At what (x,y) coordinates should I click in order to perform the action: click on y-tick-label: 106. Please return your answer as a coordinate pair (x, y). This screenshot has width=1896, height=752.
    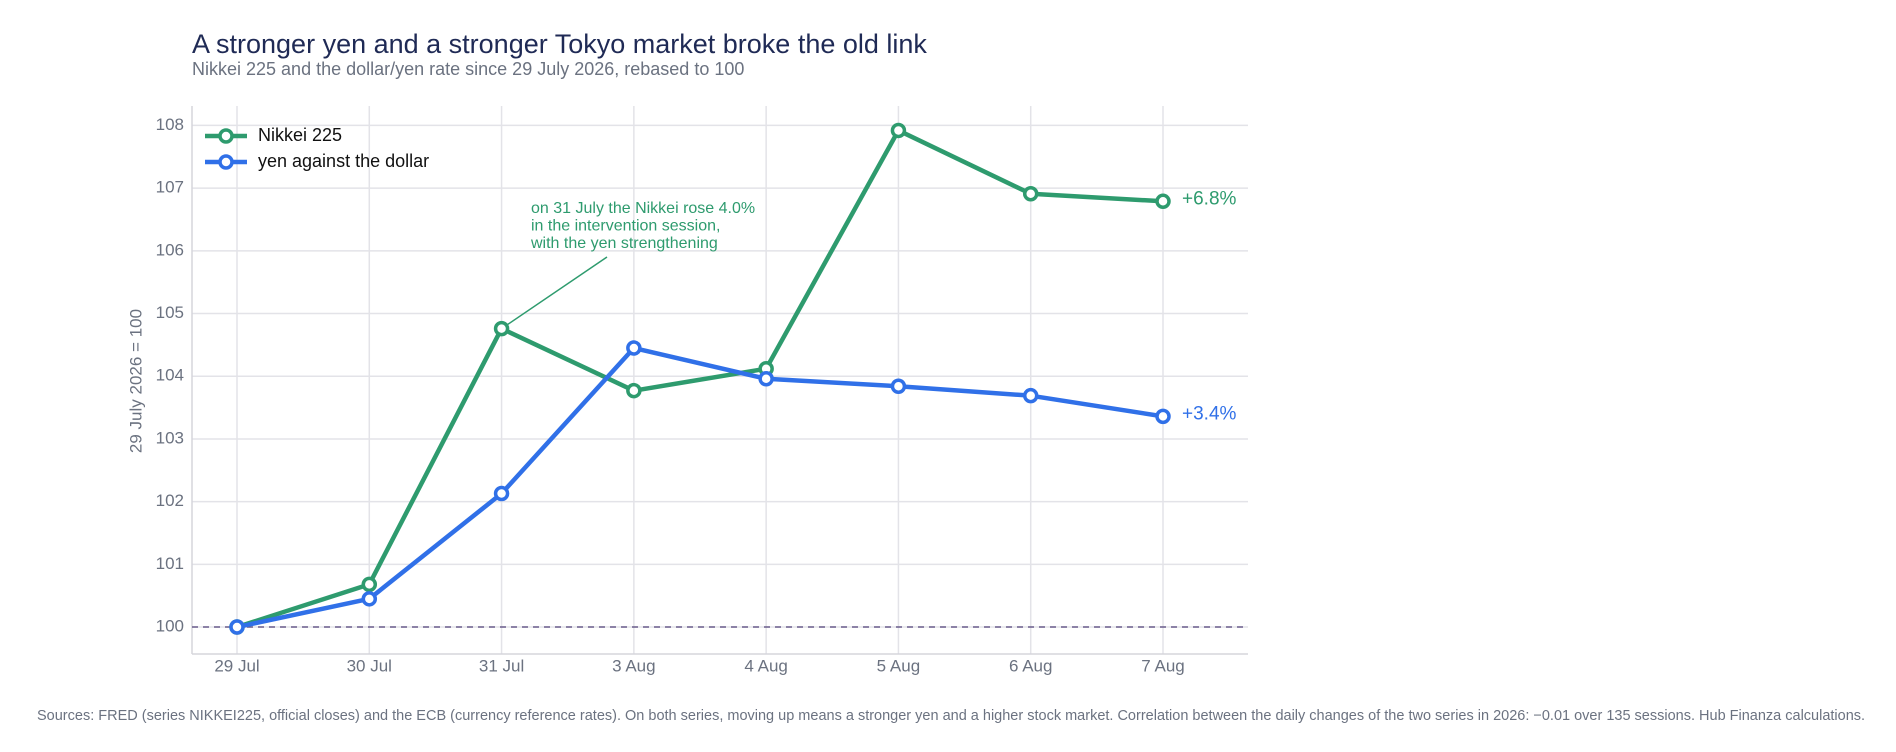
    Looking at the image, I should click on (170, 249).